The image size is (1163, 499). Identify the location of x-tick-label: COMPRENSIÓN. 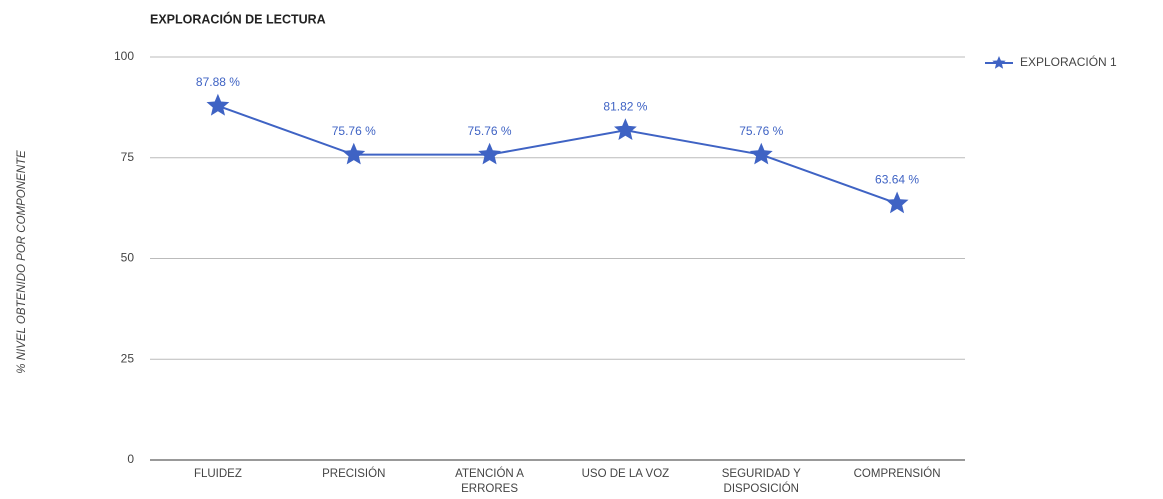
(897, 474).